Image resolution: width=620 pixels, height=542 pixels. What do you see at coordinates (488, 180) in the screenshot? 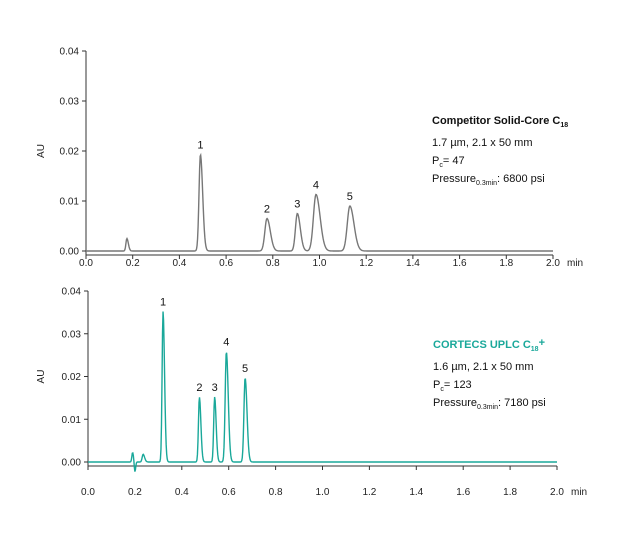
I see `column-spec-line: Pressure0.3min: 6800 psi` at bounding box center [488, 180].